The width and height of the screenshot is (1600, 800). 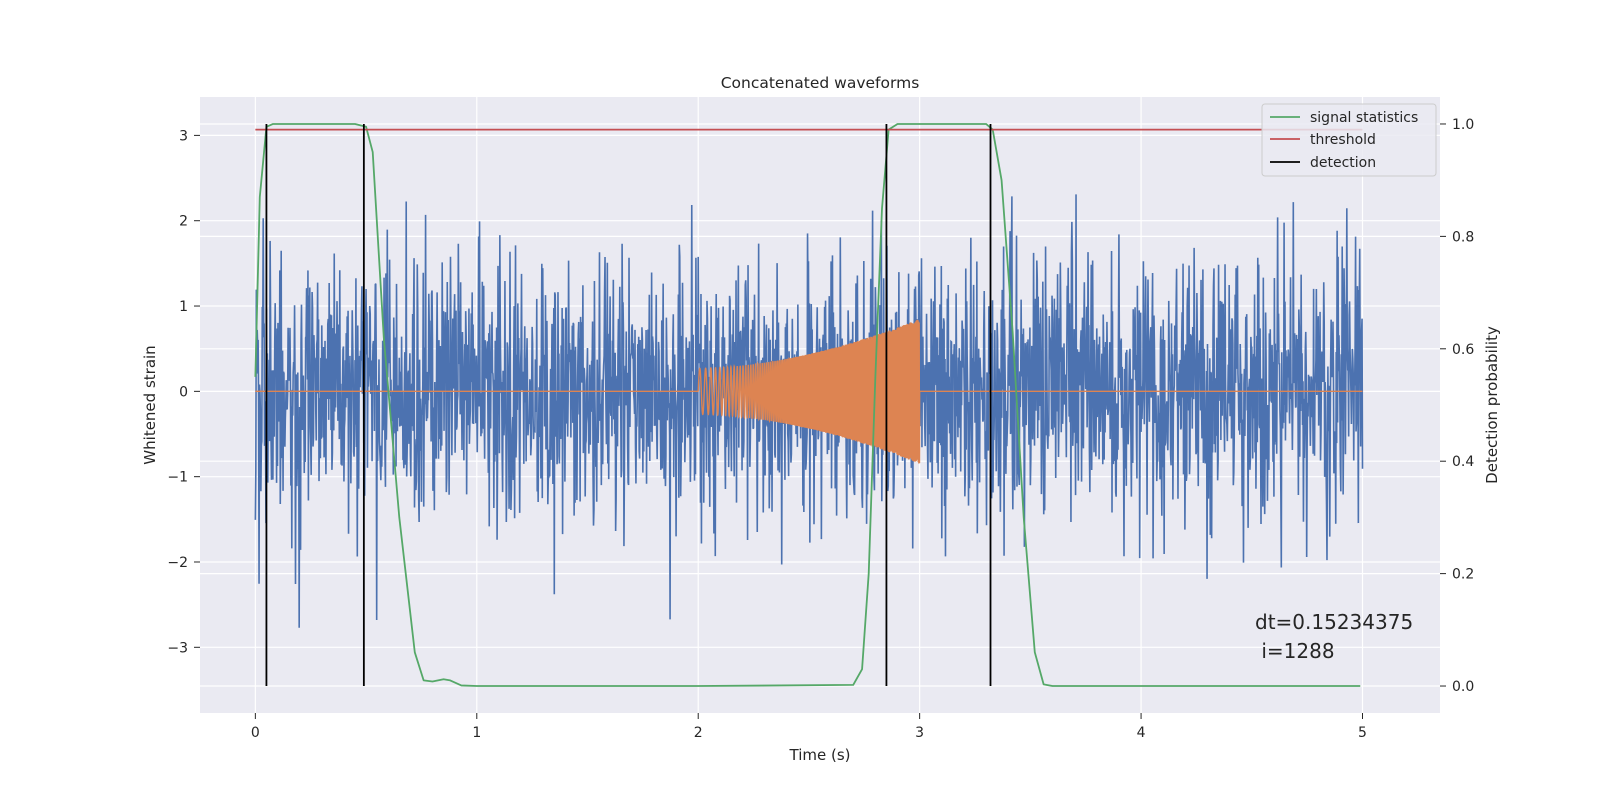 I want to click on signal-series, so click(x=809, y=391).